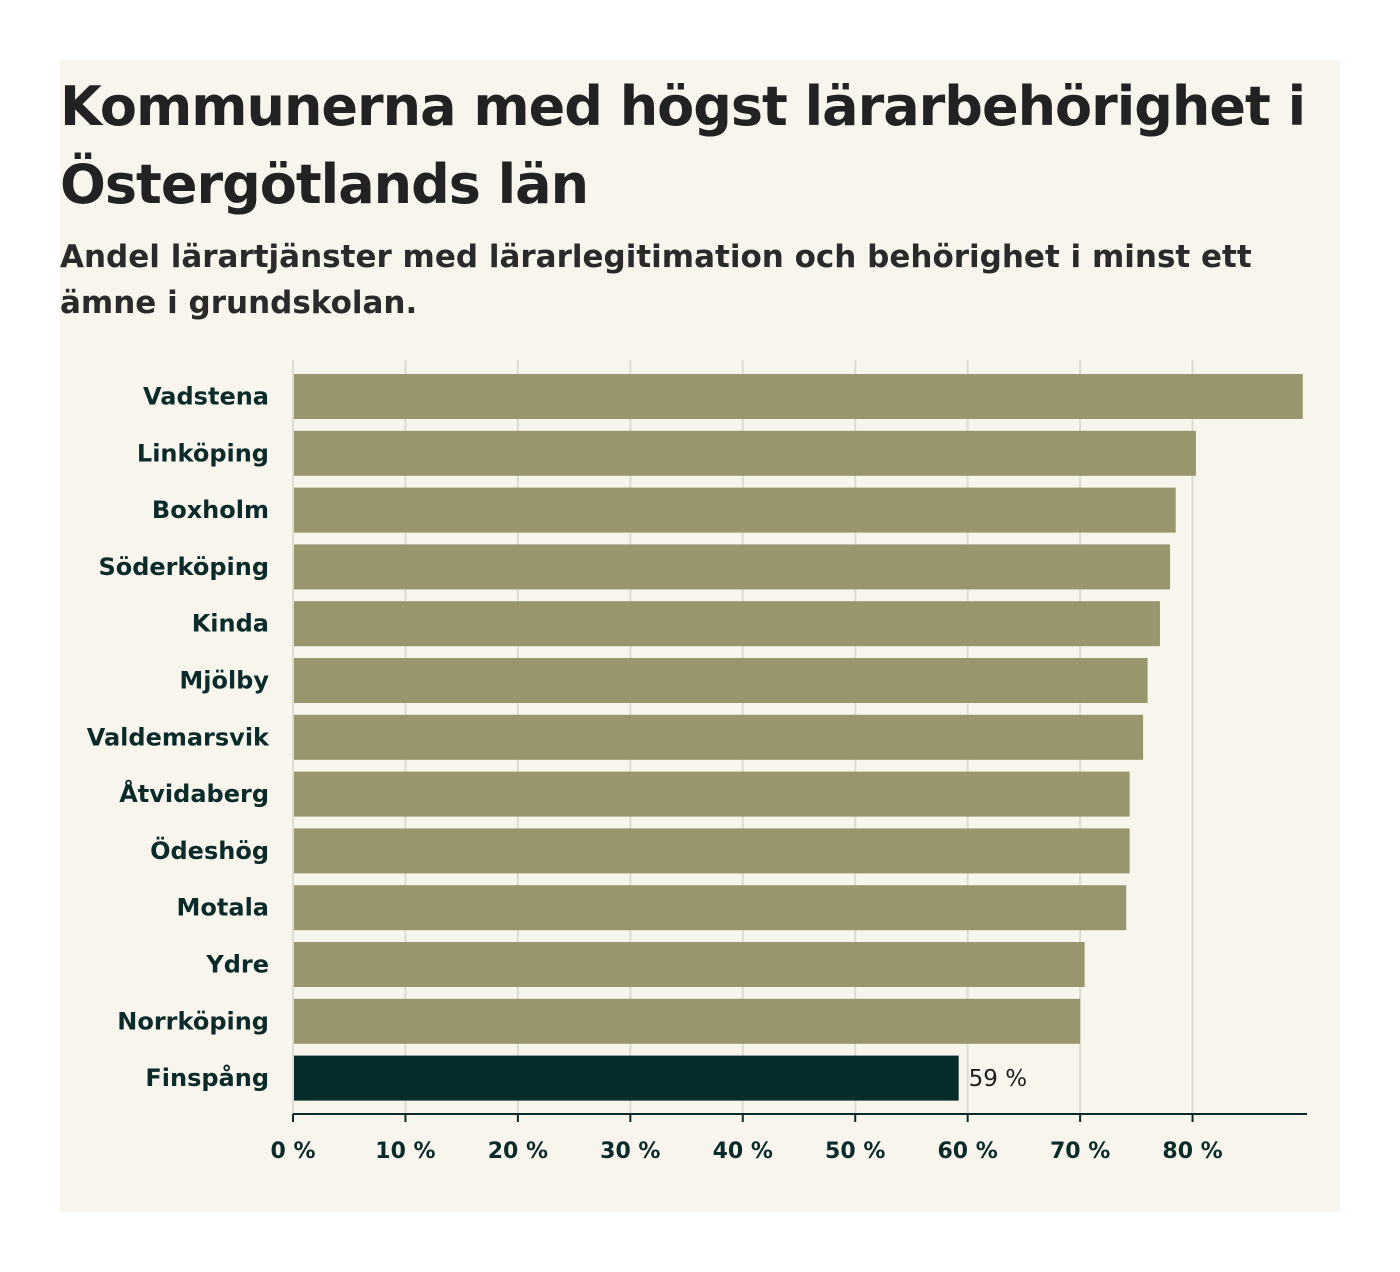 The height and width of the screenshot is (1272, 1400). I want to click on category-label: Mjölby, so click(224, 681).